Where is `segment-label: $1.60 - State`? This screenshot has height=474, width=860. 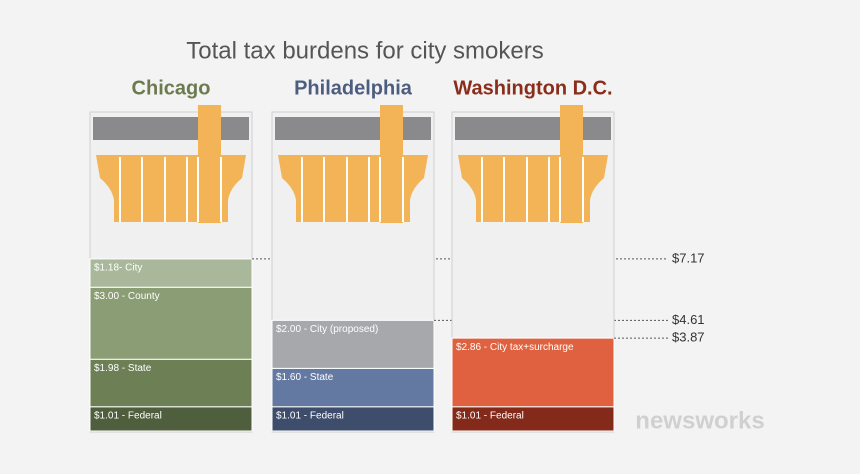 segment-label: $1.60 - State is located at coordinates (305, 377).